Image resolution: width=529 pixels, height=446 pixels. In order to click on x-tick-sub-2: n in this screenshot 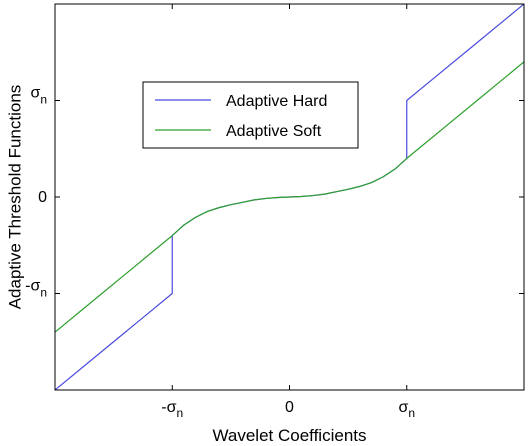, I will do `click(411, 413)`.